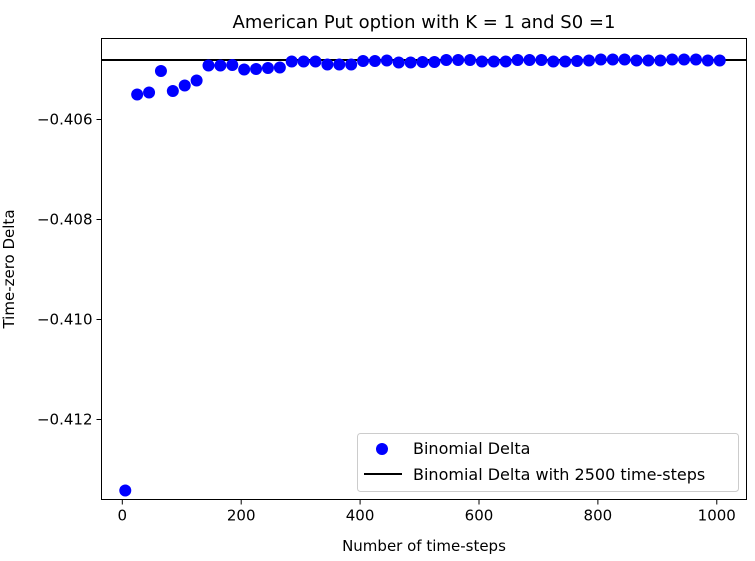  I want to click on y-axis: −0.406 −0.408 −0.410 −0.412, so click(69, 270).